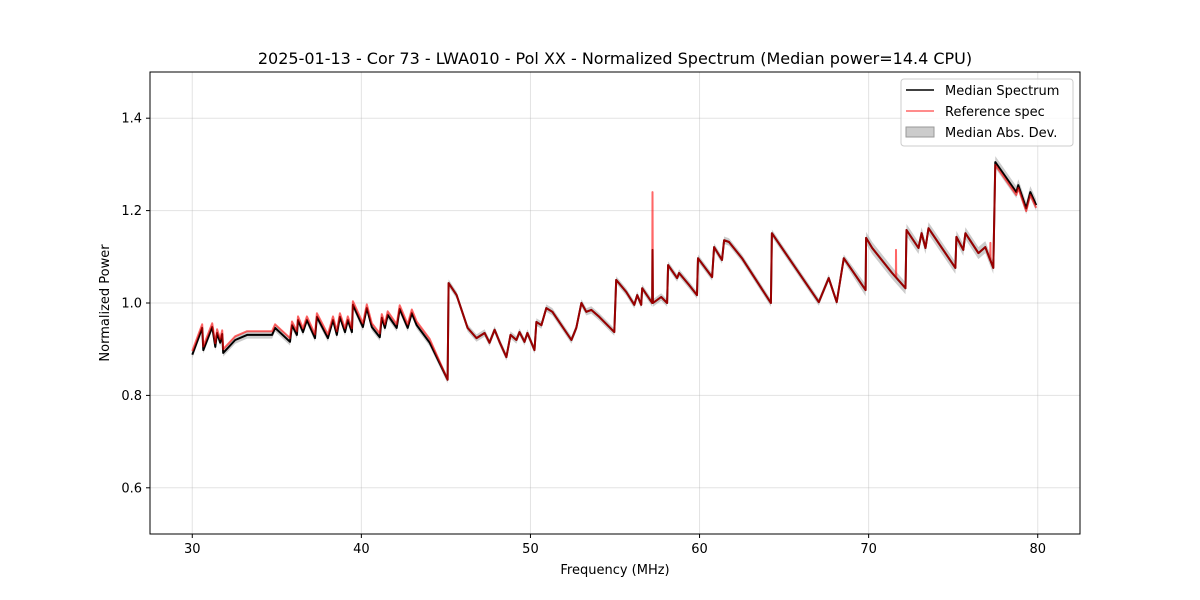 Image resolution: width=1200 pixels, height=600 pixels. What do you see at coordinates (131, 119) in the screenshot?
I see `y-tick-label: 1.4` at bounding box center [131, 119].